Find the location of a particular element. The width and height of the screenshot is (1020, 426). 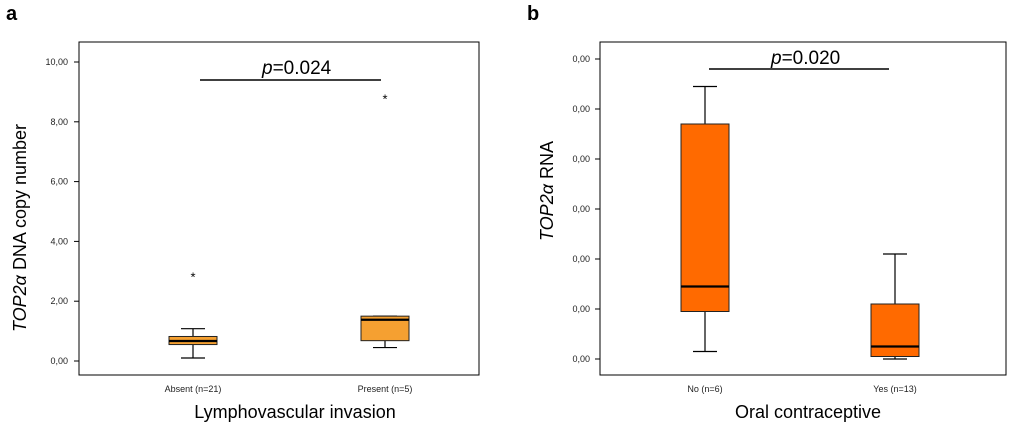

panel-a-y-tick-label: 4,00 is located at coordinates (59, 241).